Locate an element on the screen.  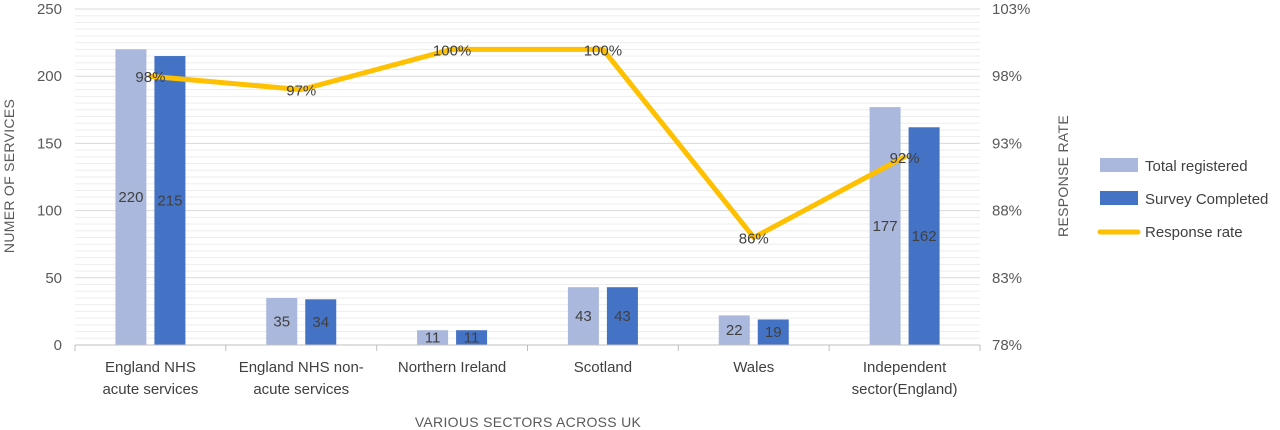
response-rate-label: 98% is located at coordinates (150, 77).